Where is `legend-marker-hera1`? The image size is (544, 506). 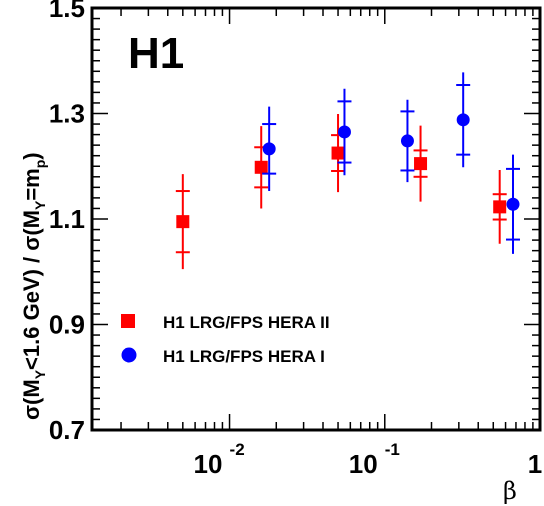 legend-marker-hera1 is located at coordinates (129, 355).